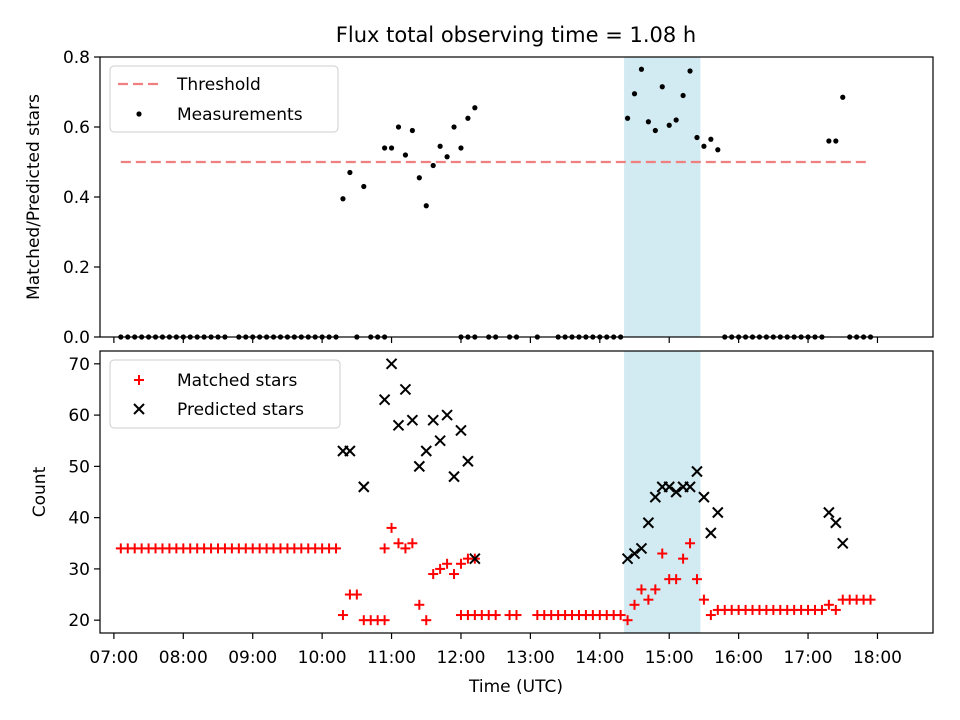  Describe the element at coordinates (225, 394) in the screenshot. I see `bottom-legend: Matched stars Predicted stars` at that location.